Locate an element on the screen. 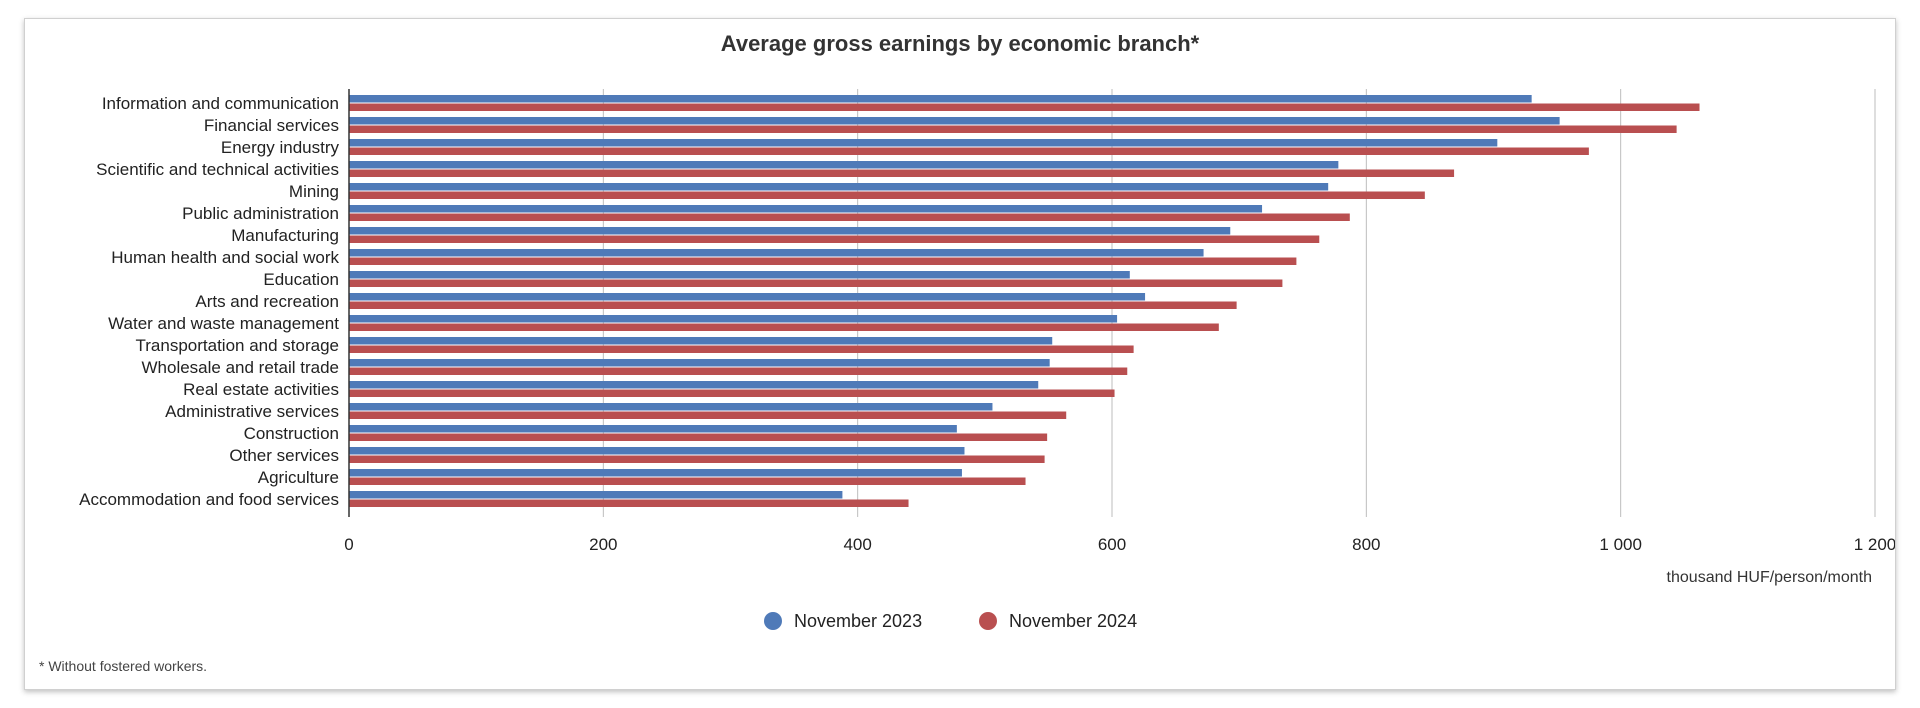 The width and height of the screenshot is (1920, 708). x-tick-label: 200 is located at coordinates (603, 544).